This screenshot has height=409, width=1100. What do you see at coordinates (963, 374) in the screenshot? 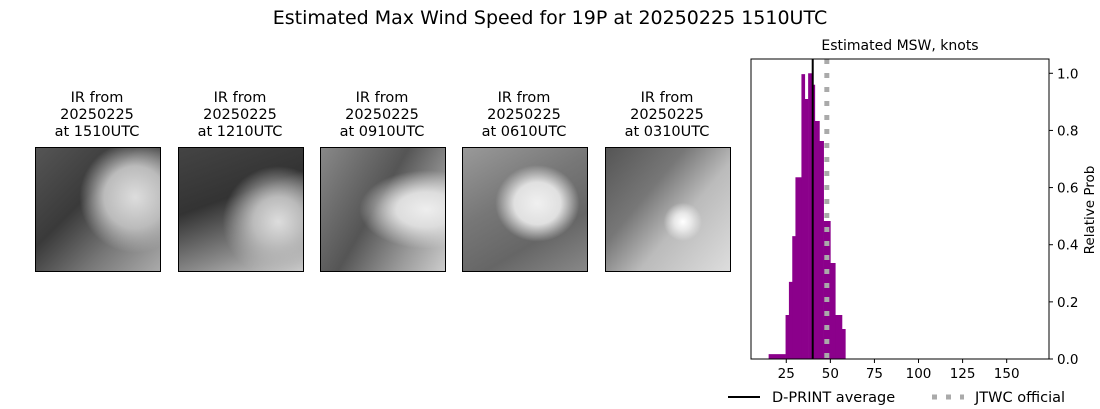
I see `x-tick-label: 125` at bounding box center [963, 374].